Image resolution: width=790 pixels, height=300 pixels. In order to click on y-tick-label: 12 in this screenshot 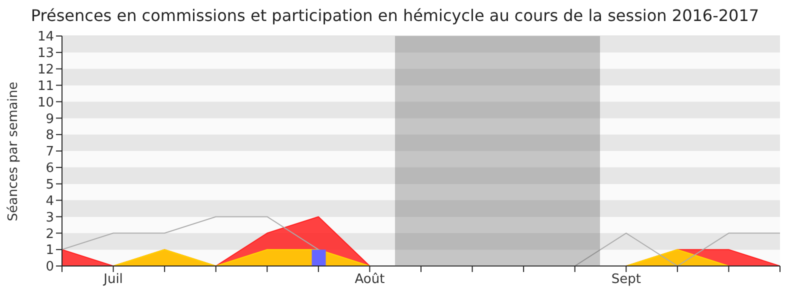, I will do `click(45, 70)`.